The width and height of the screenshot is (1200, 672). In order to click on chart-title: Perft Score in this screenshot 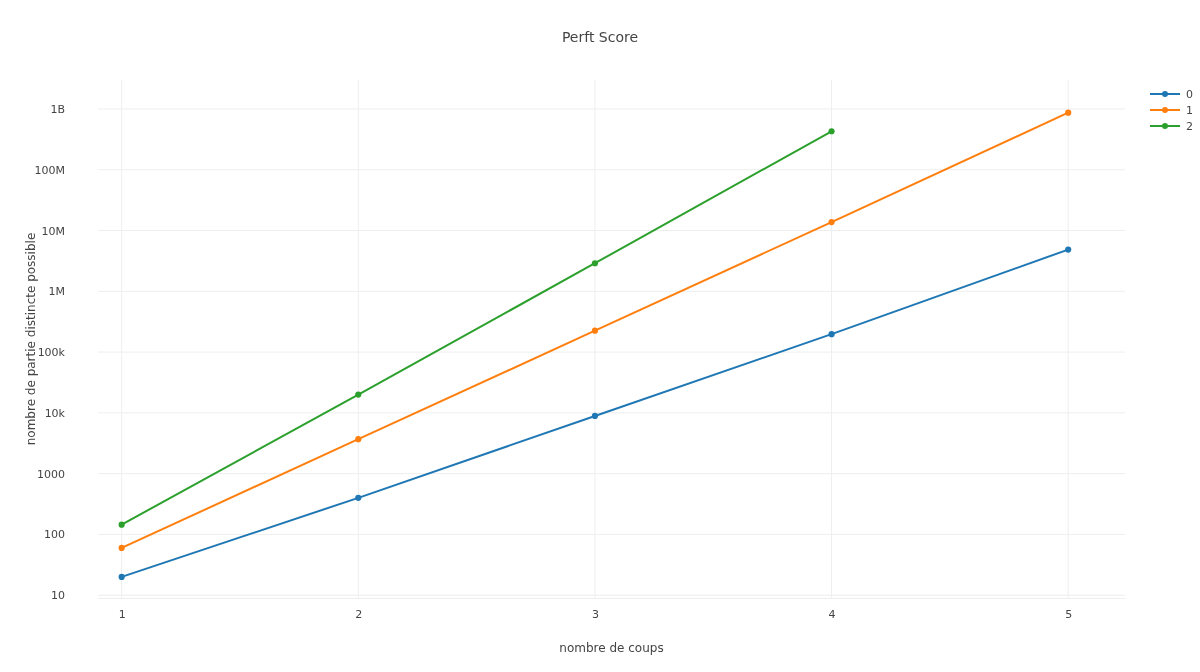, I will do `click(600, 37)`.